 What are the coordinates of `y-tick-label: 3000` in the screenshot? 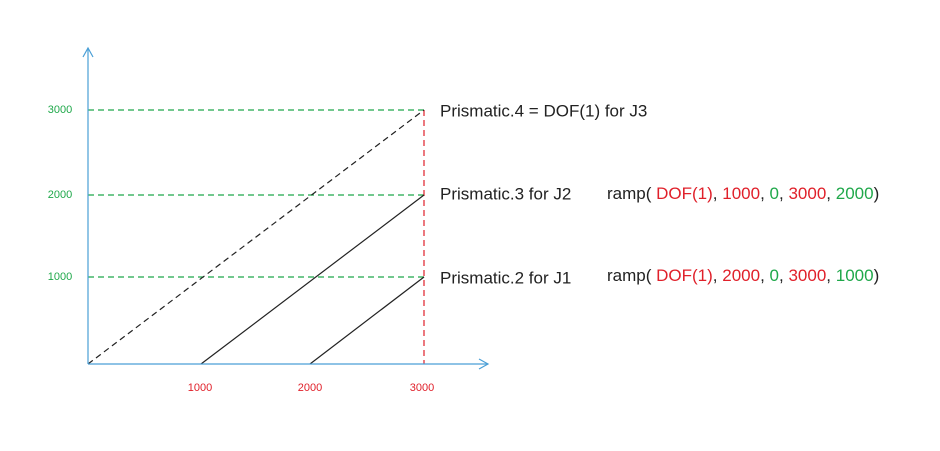 It's located at (60, 110).